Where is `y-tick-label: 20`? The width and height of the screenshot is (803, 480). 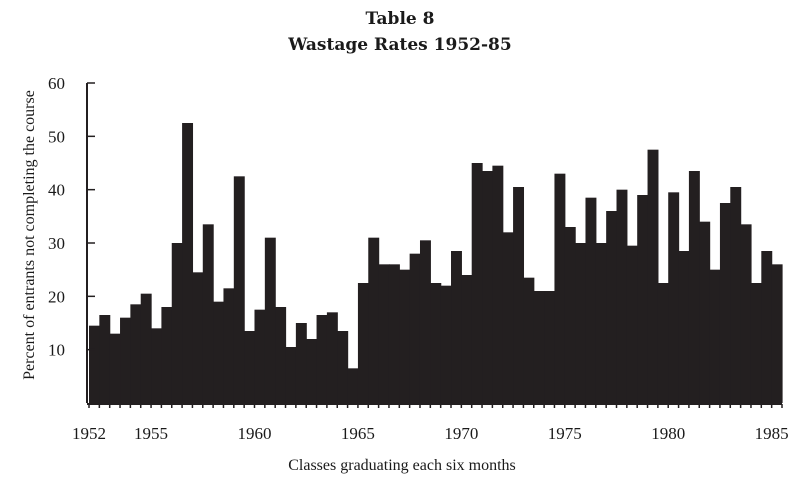 y-tick-label: 20 is located at coordinates (56, 296).